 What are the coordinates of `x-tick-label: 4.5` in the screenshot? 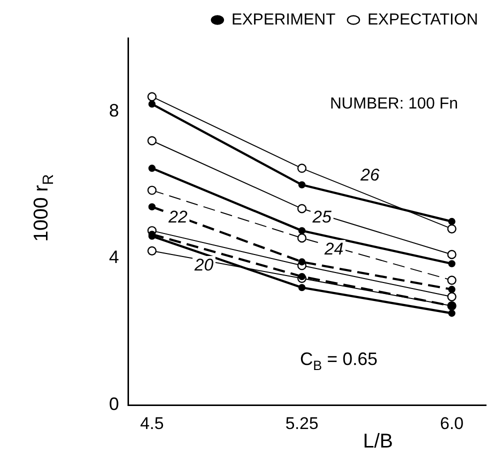 It's located at (152, 423).